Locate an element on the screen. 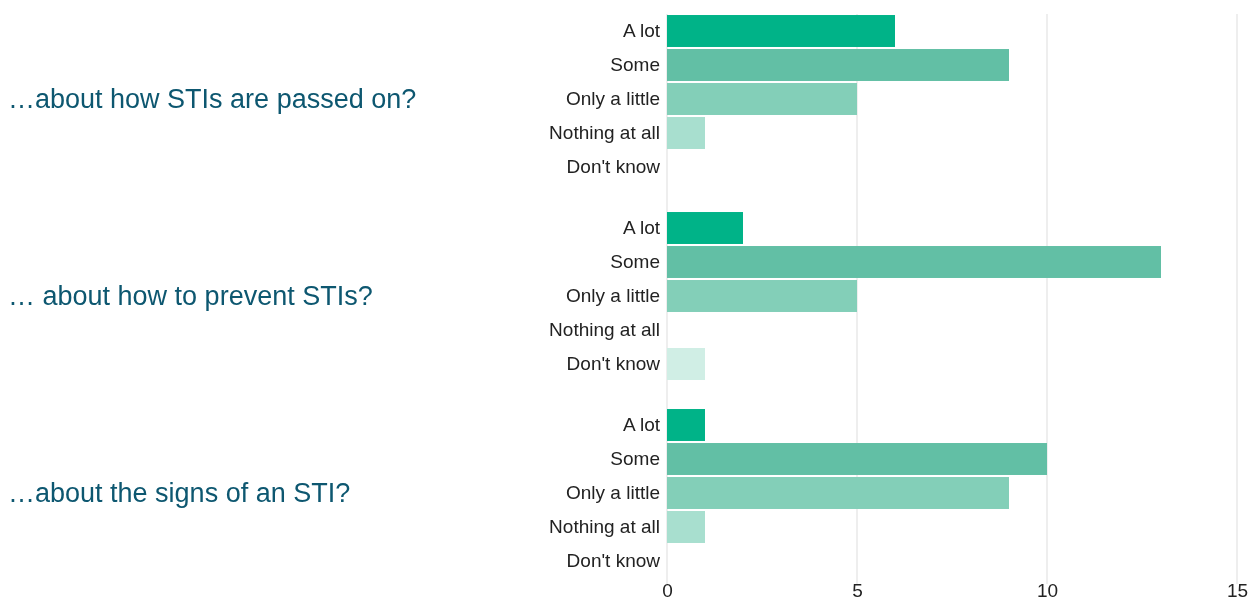 This screenshot has height=602, width=1250. y-axis-title: …about how STIs are passed on? is located at coordinates (212, 99).